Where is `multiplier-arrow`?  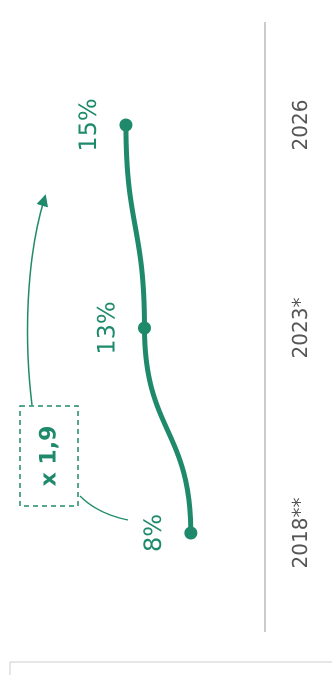 multiplier-arrow is located at coordinates (37, 300).